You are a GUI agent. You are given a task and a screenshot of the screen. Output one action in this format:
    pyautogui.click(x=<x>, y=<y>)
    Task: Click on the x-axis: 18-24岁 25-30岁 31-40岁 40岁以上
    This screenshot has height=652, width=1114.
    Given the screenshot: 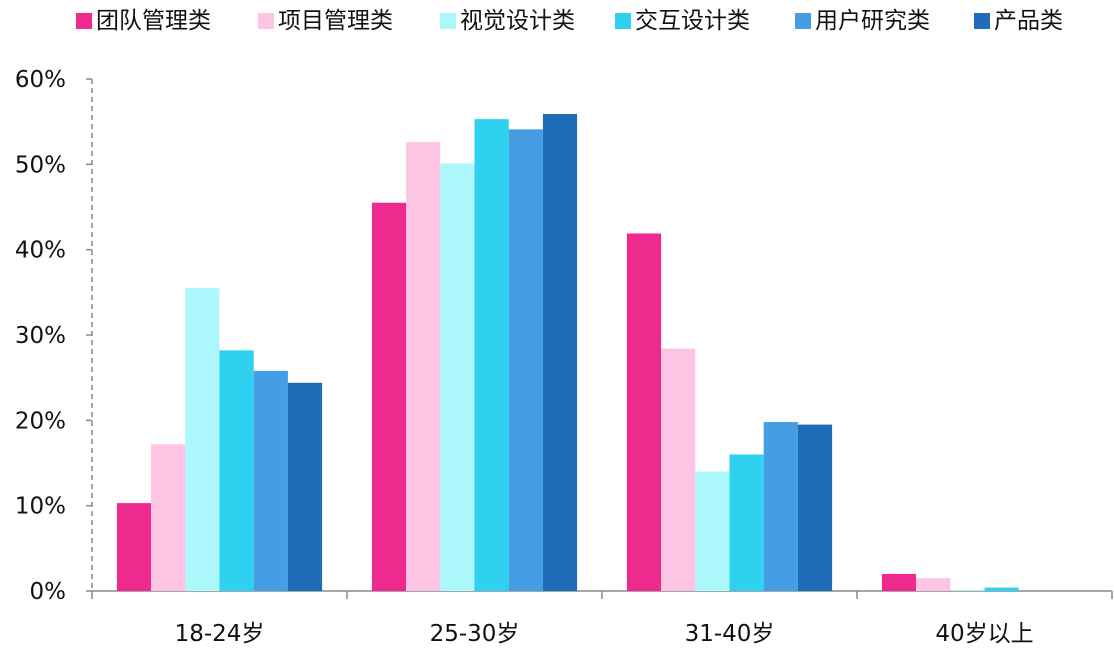 What is the action you would take?
    pyautogui.click(x=602, y=618)
    